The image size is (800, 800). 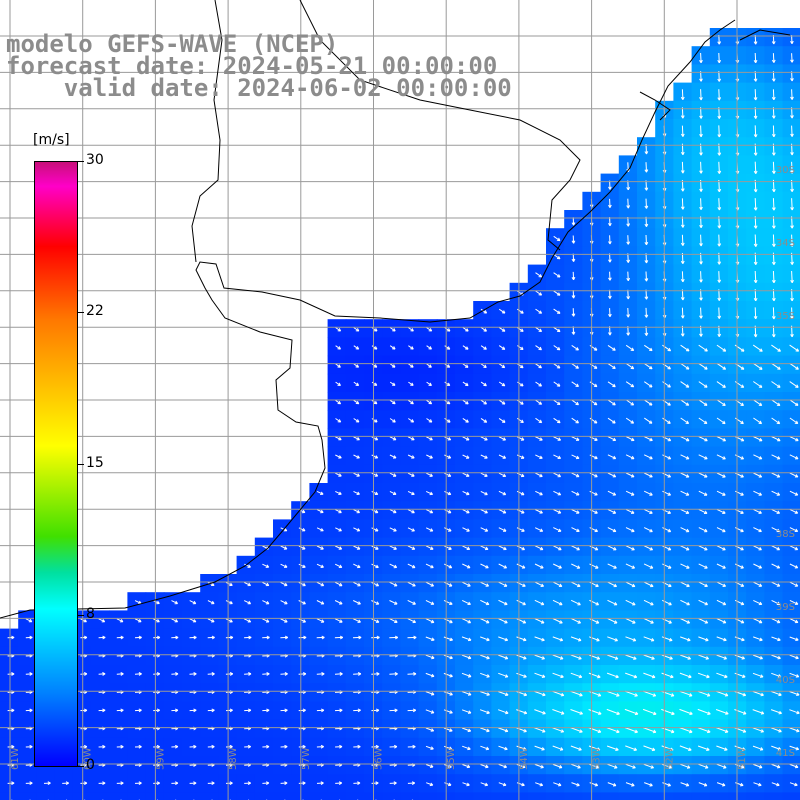 I want to click on colorbar-tick-label: 22, so click(x=95, y=311).